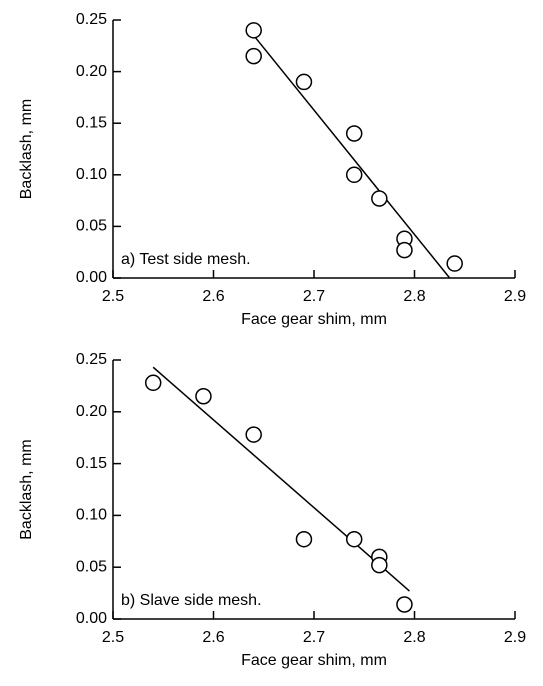  Describe the element at coordinates (352, 157) in the screenshot. I see `fit-line` at that location.